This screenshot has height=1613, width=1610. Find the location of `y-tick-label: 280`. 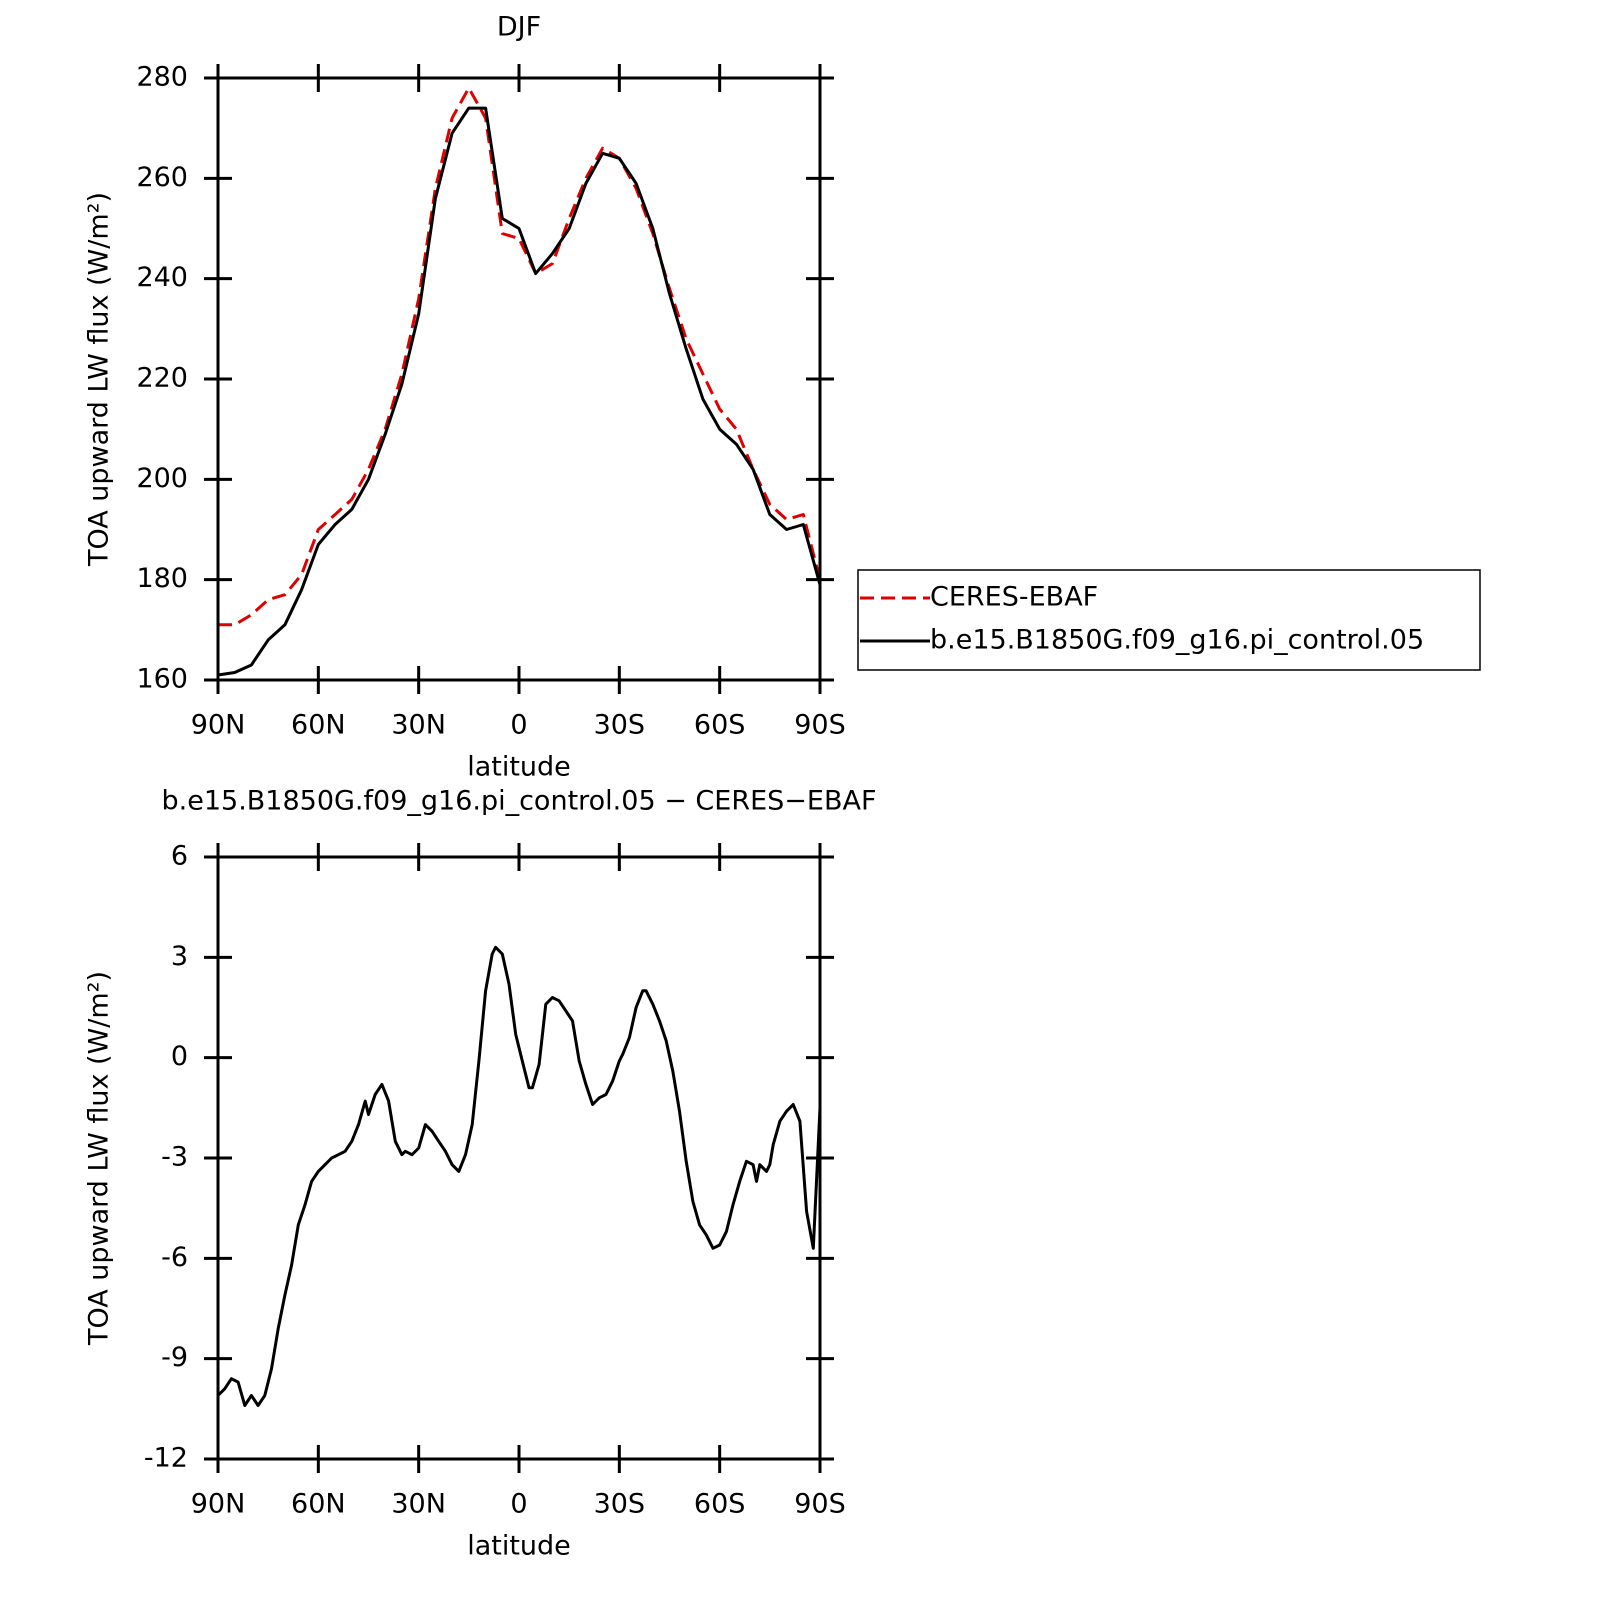

y-tick-label: 280 is located at coordinates (162, 77).